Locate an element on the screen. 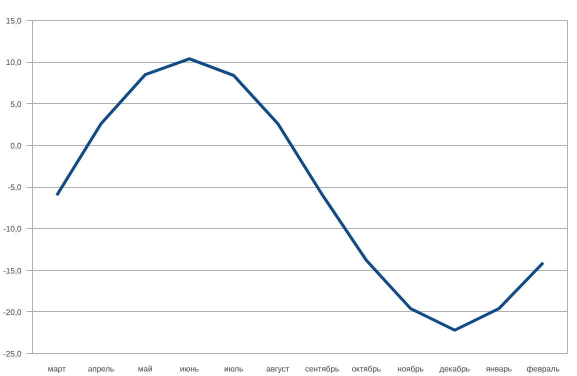 The height and width of the screenshot is (376, 577). y-tick-label: 15,0 is located at coordinates (14, 21).